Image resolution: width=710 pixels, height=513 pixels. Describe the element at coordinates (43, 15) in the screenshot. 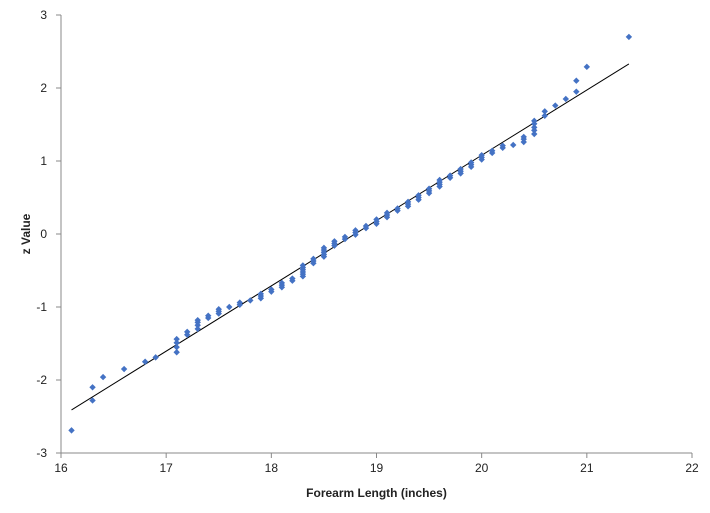

I see `y-tick-label: 3` at that location.